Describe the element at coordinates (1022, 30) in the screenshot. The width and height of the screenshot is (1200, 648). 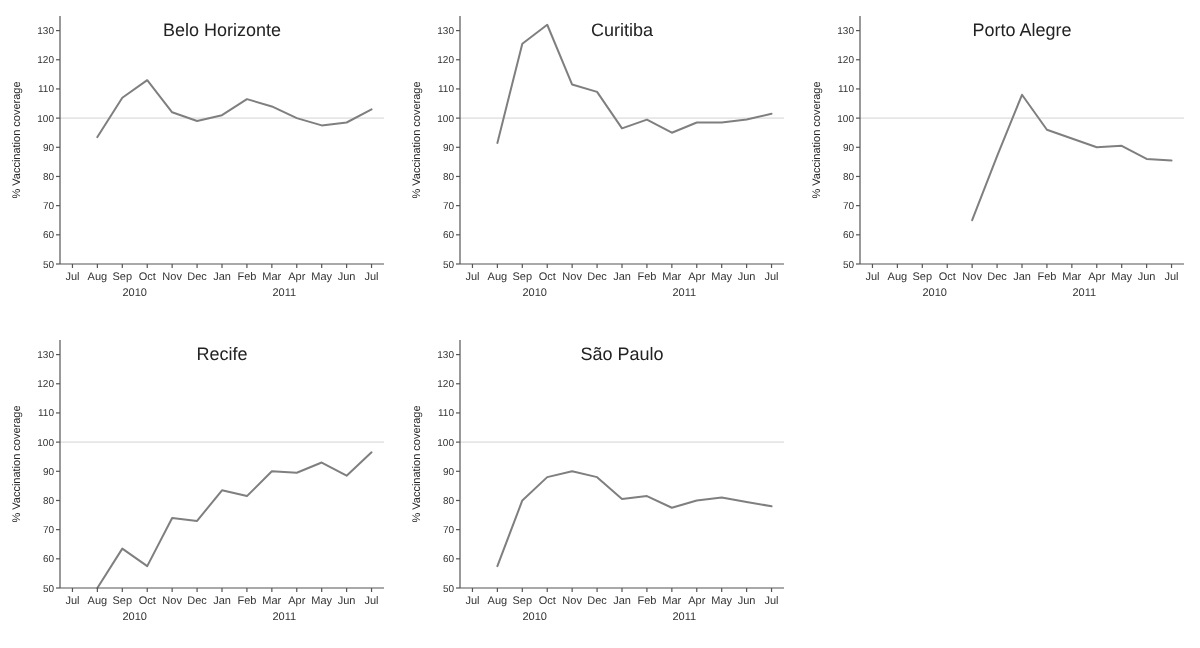
I see `chart-title: Porto Alegre` at that location.